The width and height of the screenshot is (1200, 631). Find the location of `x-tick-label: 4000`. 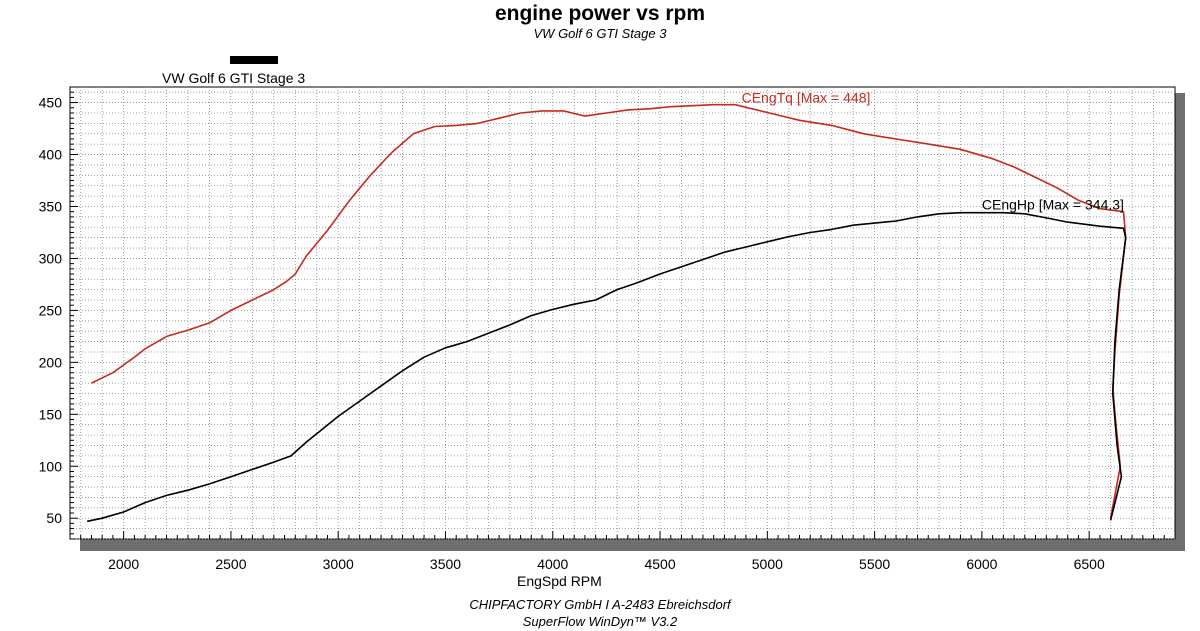

x-tick-label: 4000 is located at coordinates (552, 564).